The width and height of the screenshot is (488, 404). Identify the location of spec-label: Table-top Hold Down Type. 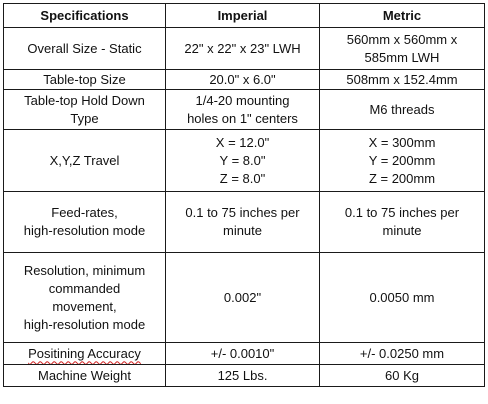
(84, 109).